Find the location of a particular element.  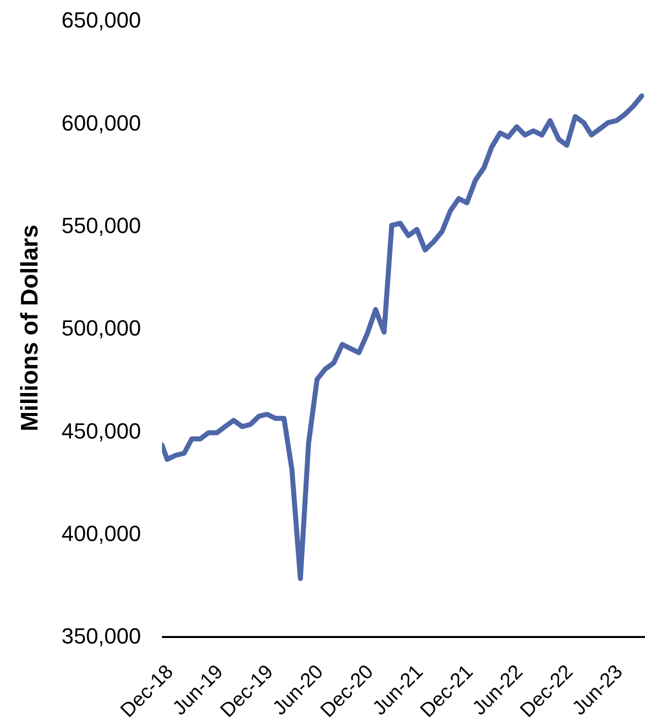

y-tick-label: 500,000 is located at coordinates (101, 328).